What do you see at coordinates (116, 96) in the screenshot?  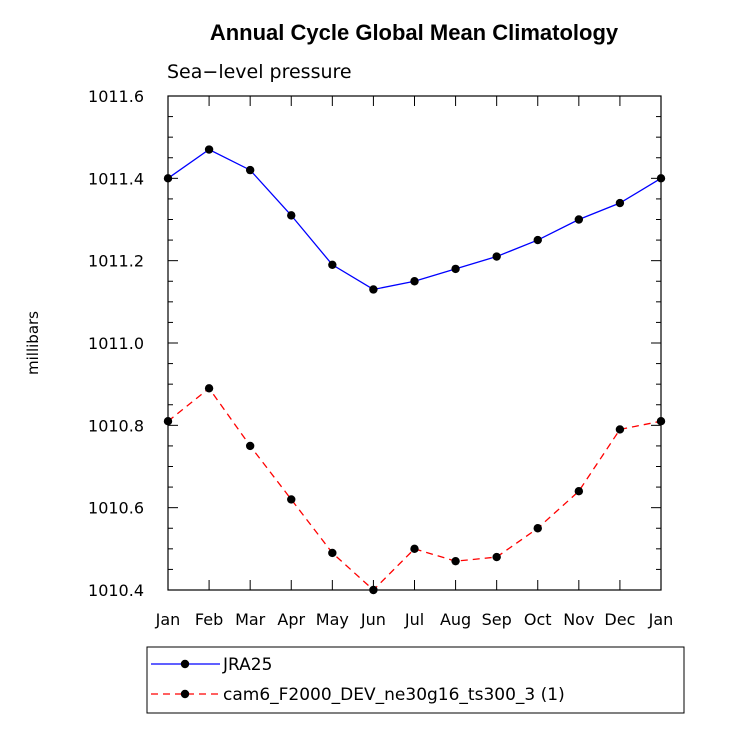 I see `y-tick-label: 1011.6` at bounding box center [116, 96].